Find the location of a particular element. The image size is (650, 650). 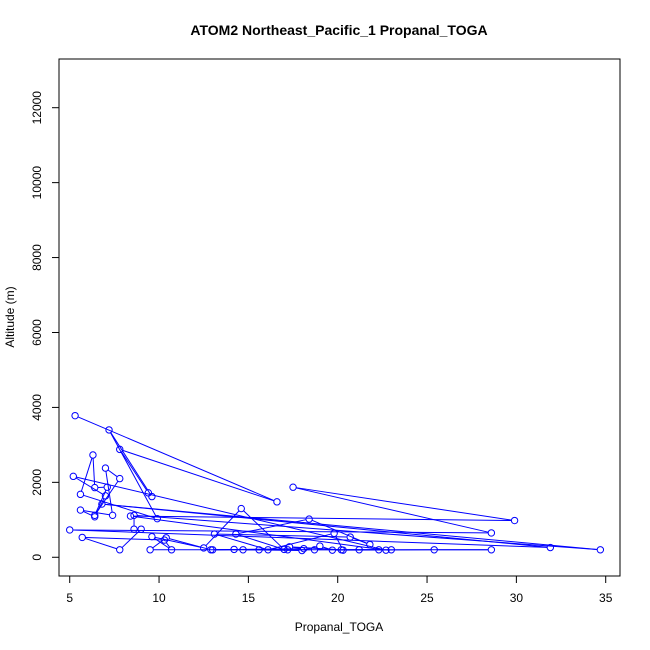

x-tick-label: 20 is located at coordinates (338, 598).